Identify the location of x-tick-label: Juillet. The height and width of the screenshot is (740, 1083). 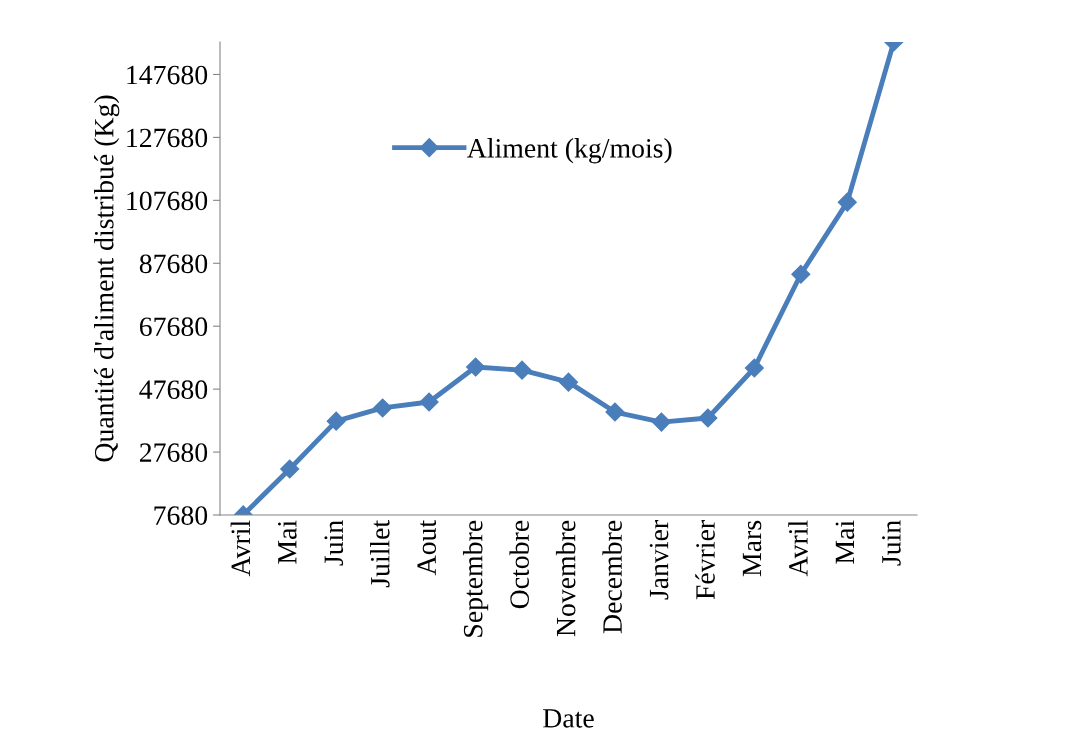
(380, 554).